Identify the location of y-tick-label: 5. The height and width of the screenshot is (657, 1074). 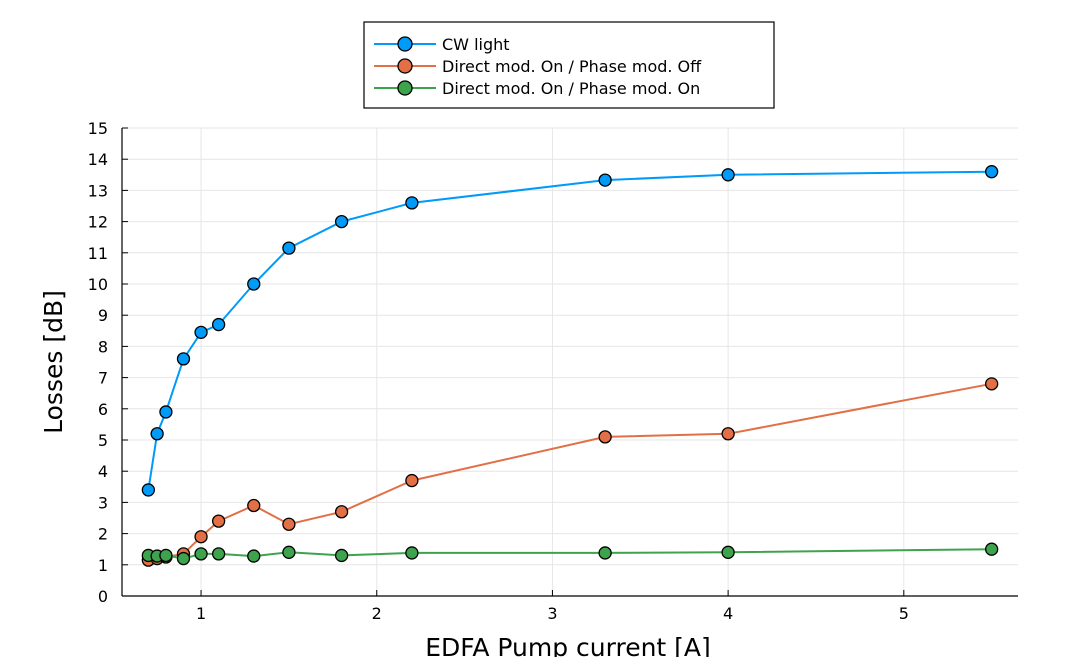
(103, 440).